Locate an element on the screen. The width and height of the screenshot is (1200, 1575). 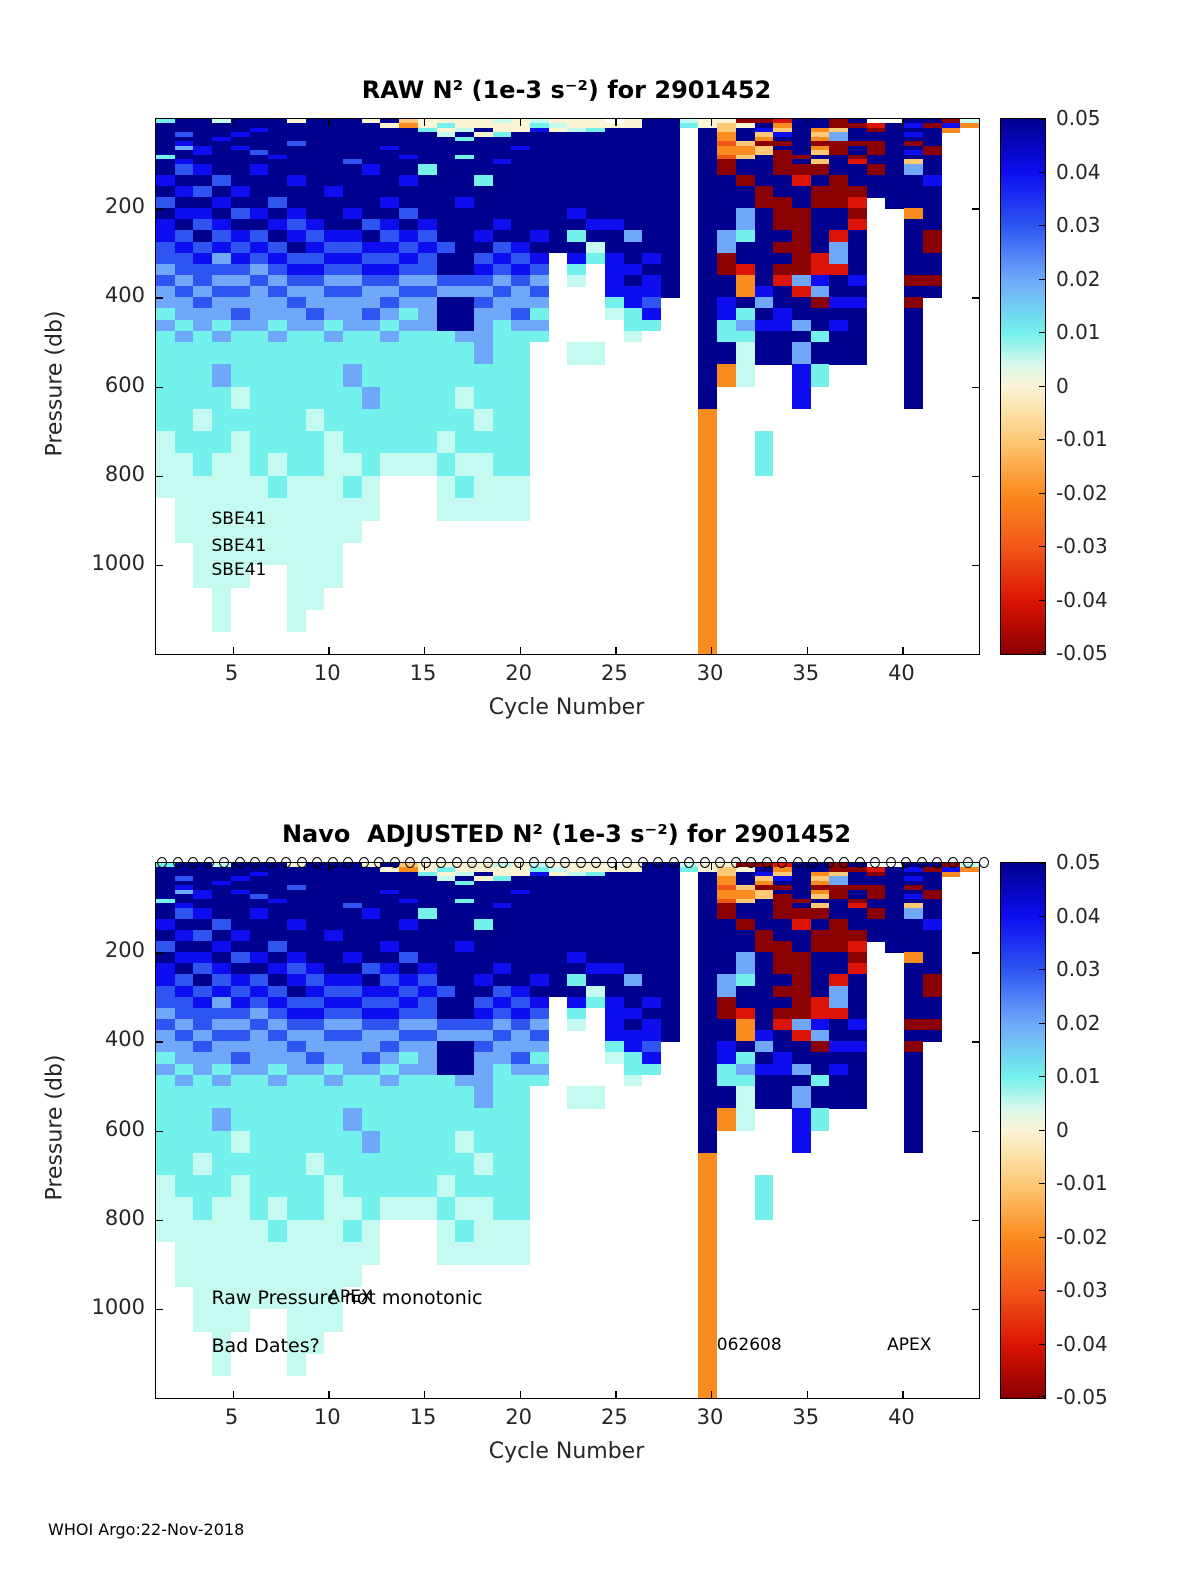
x-tick-mark is located at coordinates (616, 122).